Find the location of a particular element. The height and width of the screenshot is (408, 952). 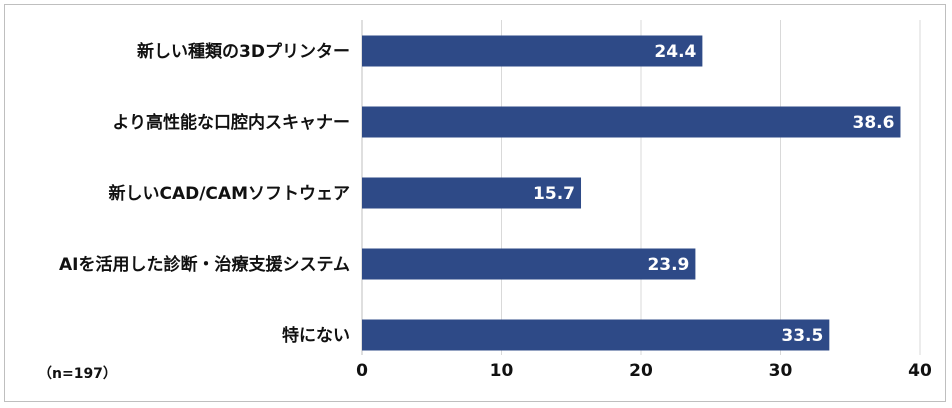

x-tick-label: 20 is located at coordinates (641, 371).